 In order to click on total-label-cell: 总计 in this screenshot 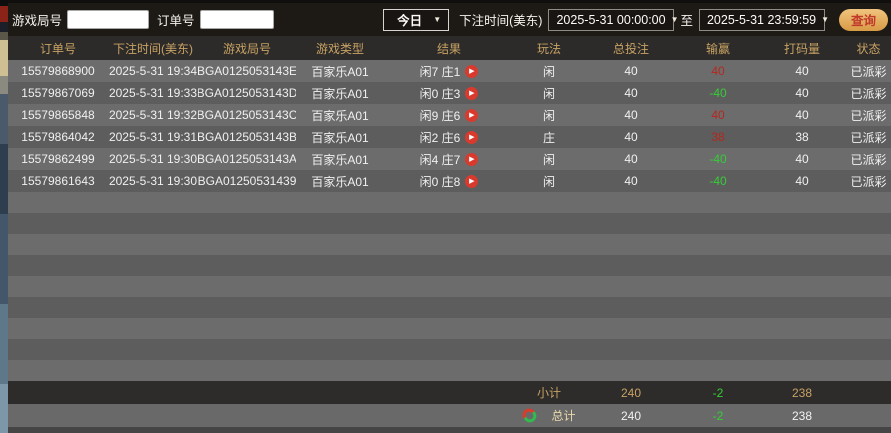, I will do `click(549, 415)`.